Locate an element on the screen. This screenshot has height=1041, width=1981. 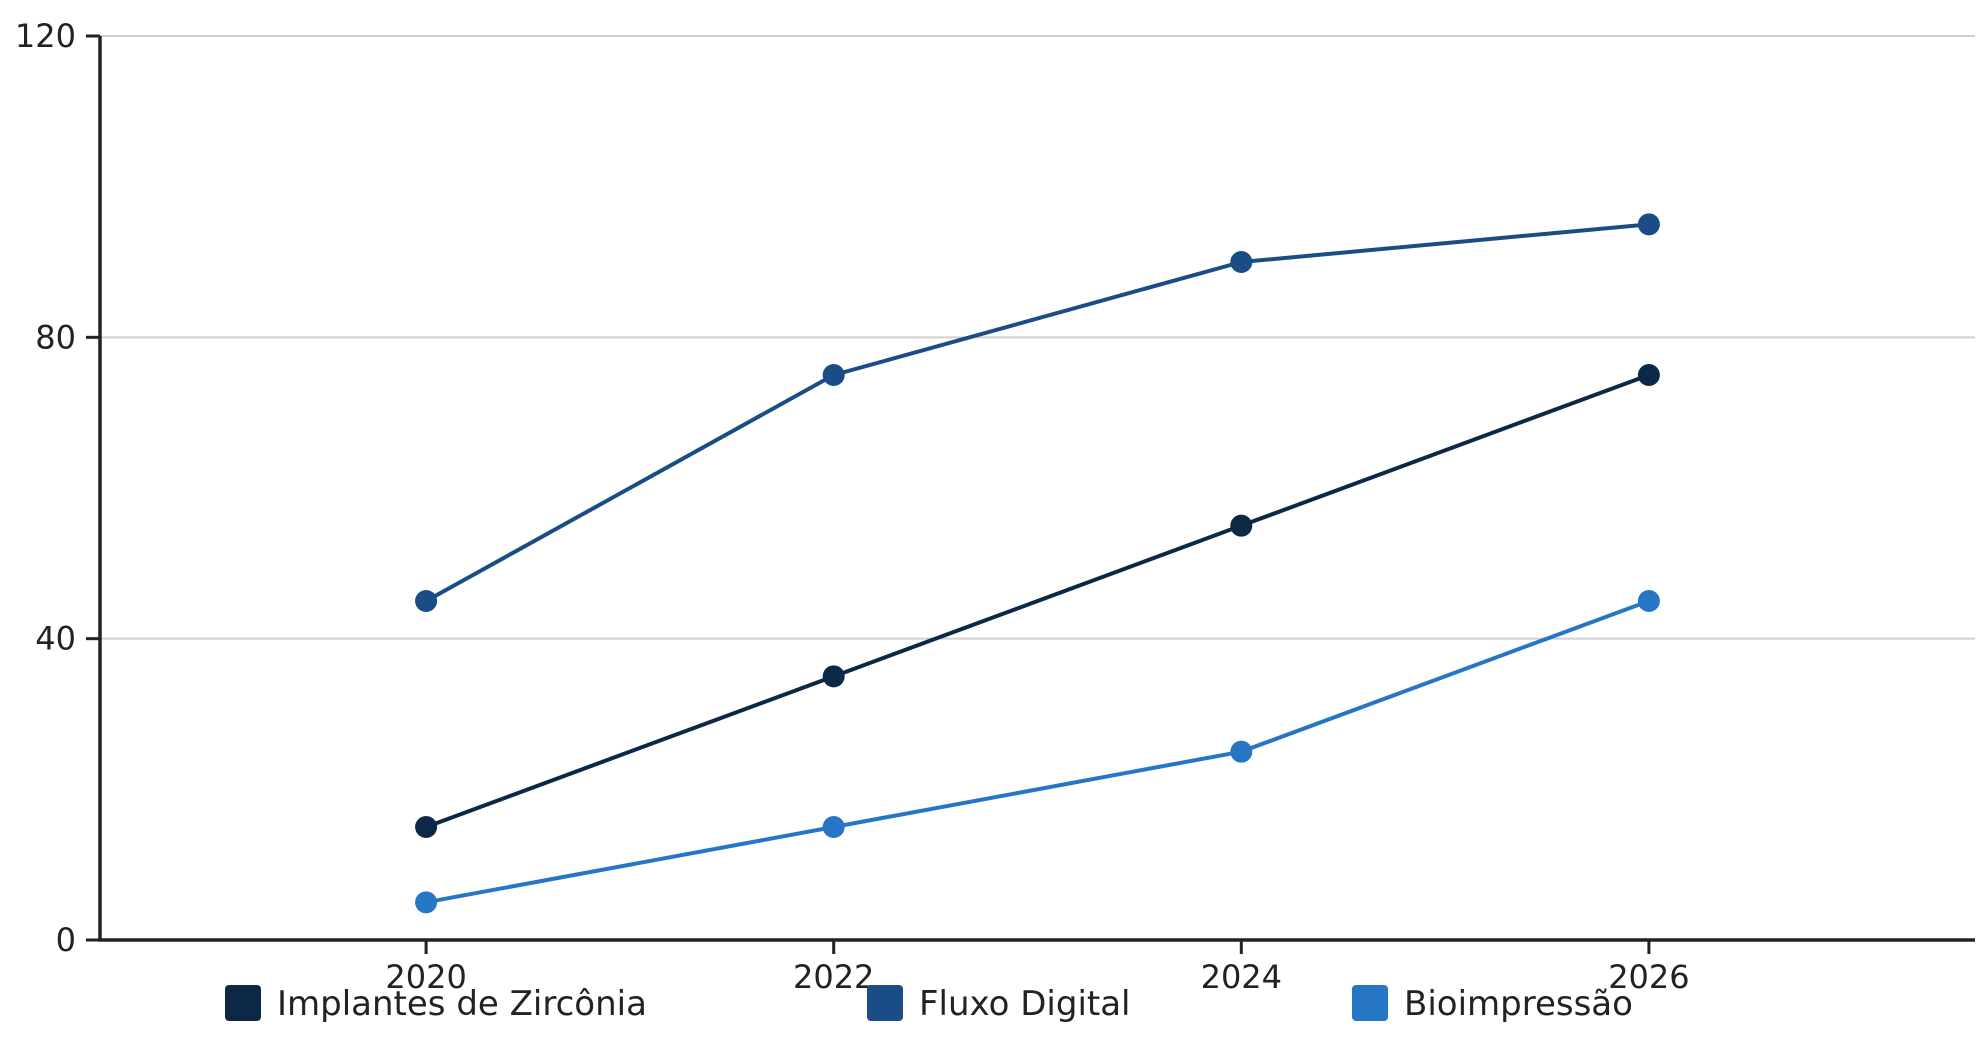
legend-label: Fluxo Digital is located at coordinates (1025, 1004).